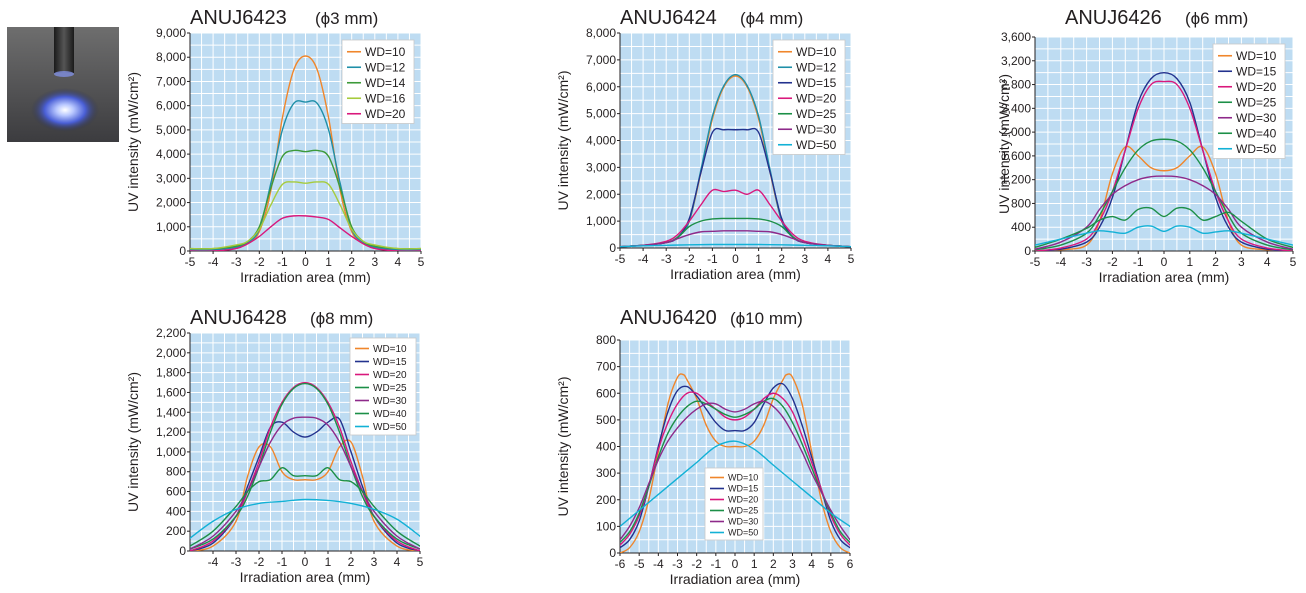 This screenshot has width=1306, height=593. I want to click on y-tick-label: 3,000, so click(601, 167).